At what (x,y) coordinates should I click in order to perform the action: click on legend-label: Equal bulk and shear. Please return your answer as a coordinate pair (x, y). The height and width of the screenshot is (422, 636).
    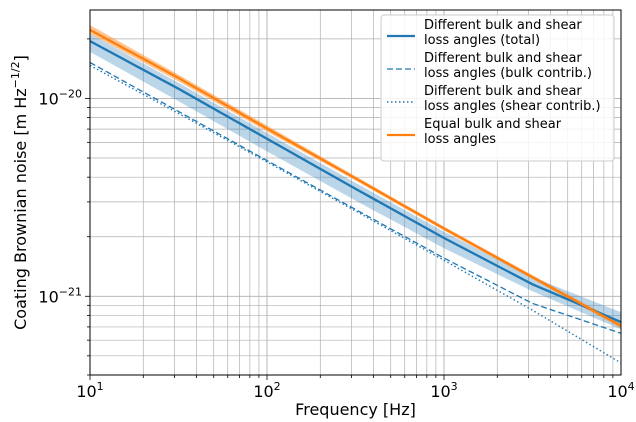
    Looking at the image, I should click on (493, 124).